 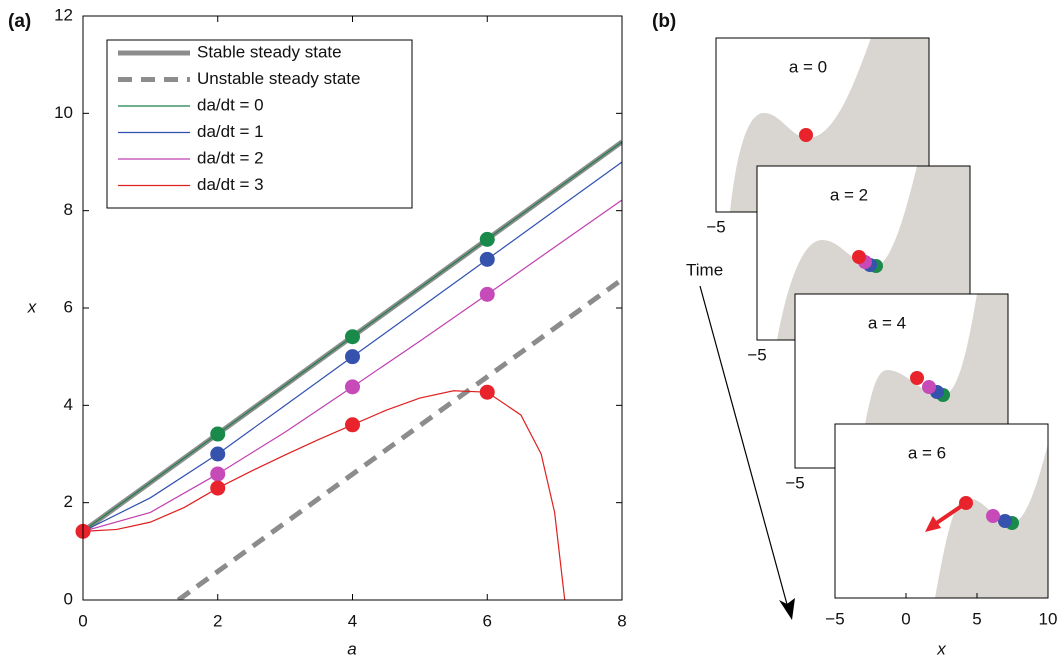 What do you see at coordinates (68, 598) in the screenshot?
I see `y-tick-label: 0` at bounding box center [68, 598].